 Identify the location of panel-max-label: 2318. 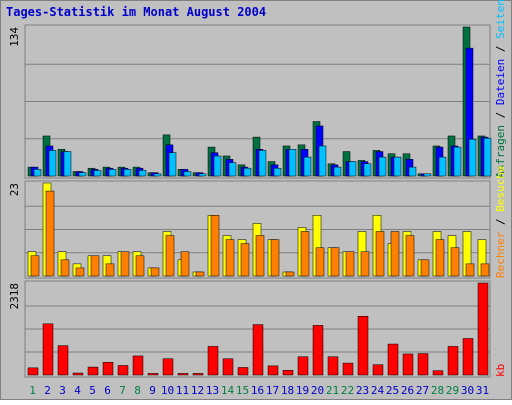
(14, 296).